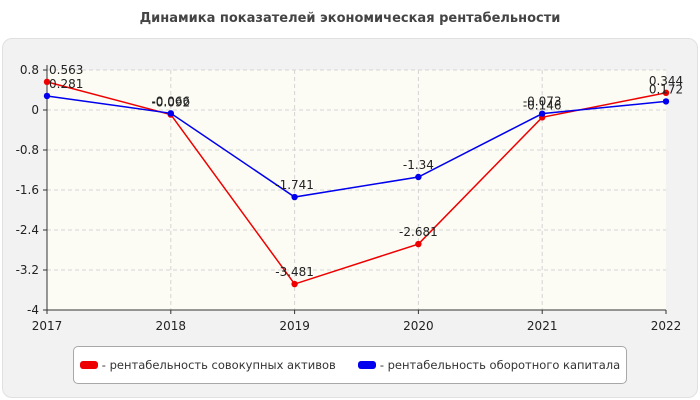 The height and width of the screenshot is (400, 700). Describe the element at coordinates (27, 190) in the screenshot. I see `y-tick-label: -1.6` at that location.